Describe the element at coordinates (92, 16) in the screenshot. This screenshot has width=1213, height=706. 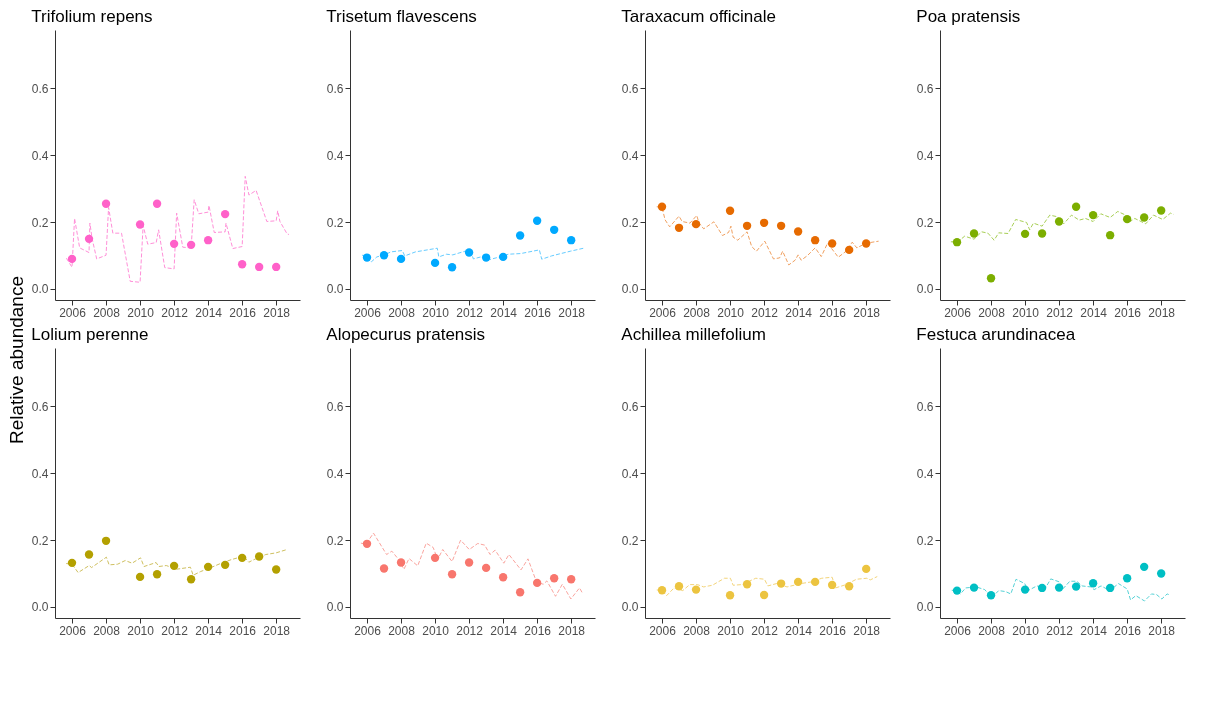
I see `chart-title: Trifolium repens` at that location.